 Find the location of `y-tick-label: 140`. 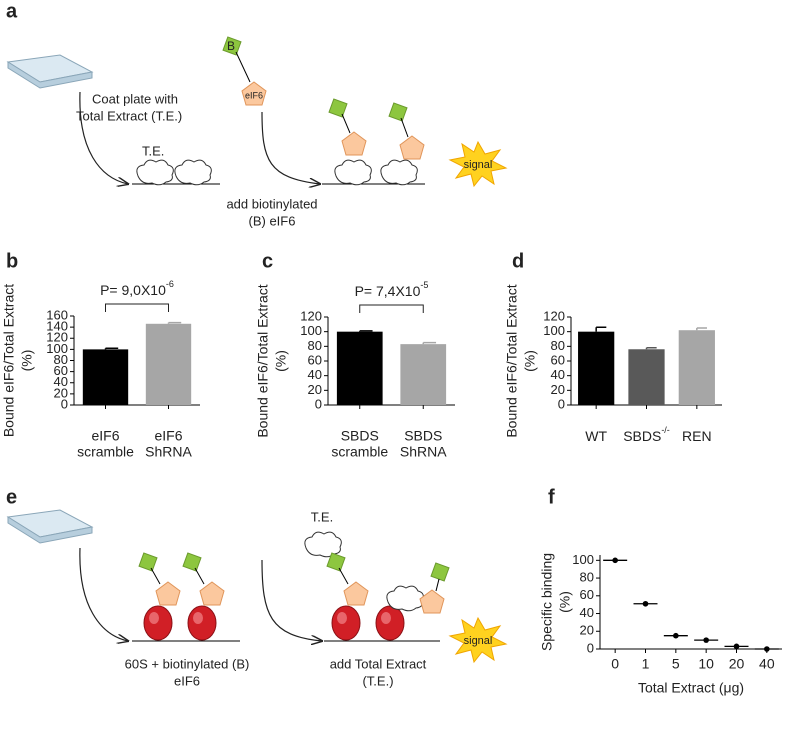

y-tick-label: 140 is located at coordinates (57, 326).